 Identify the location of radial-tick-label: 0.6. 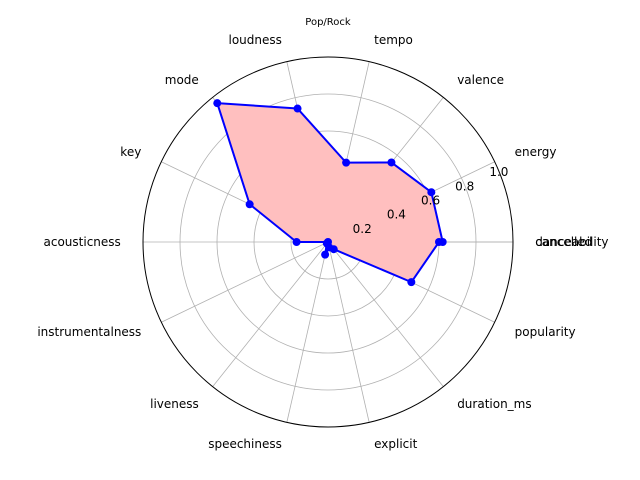
(430, 201).